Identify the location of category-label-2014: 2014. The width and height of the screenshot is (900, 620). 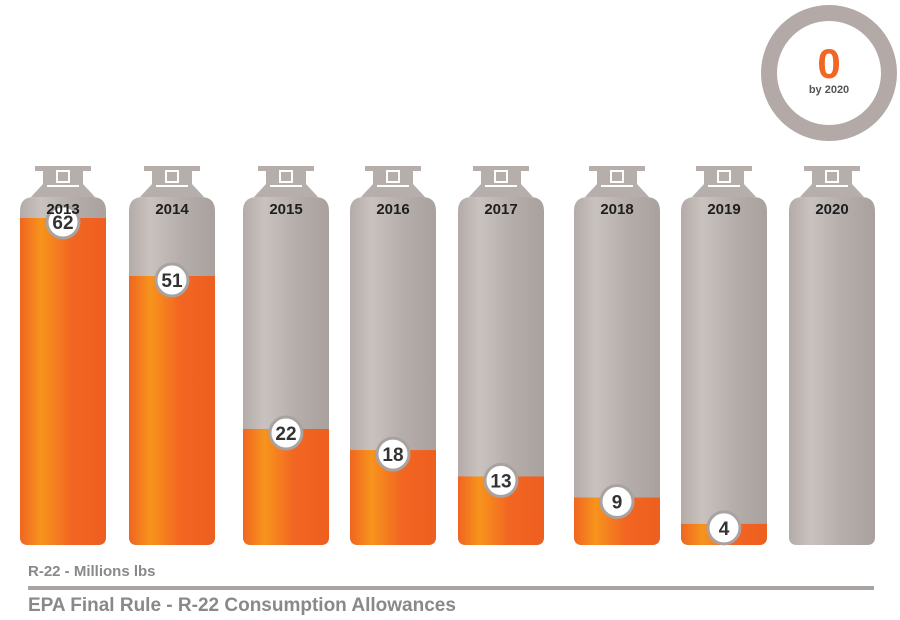
(172, 209).